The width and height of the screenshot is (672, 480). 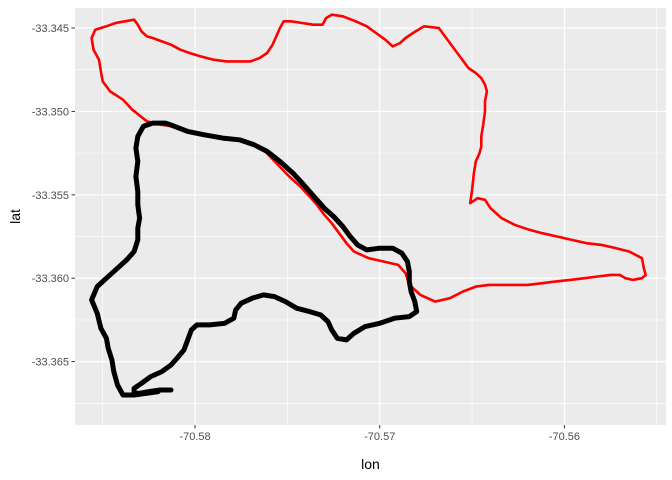 I want to click on y-tick-label: -33.345, so click(x=50, y=29).